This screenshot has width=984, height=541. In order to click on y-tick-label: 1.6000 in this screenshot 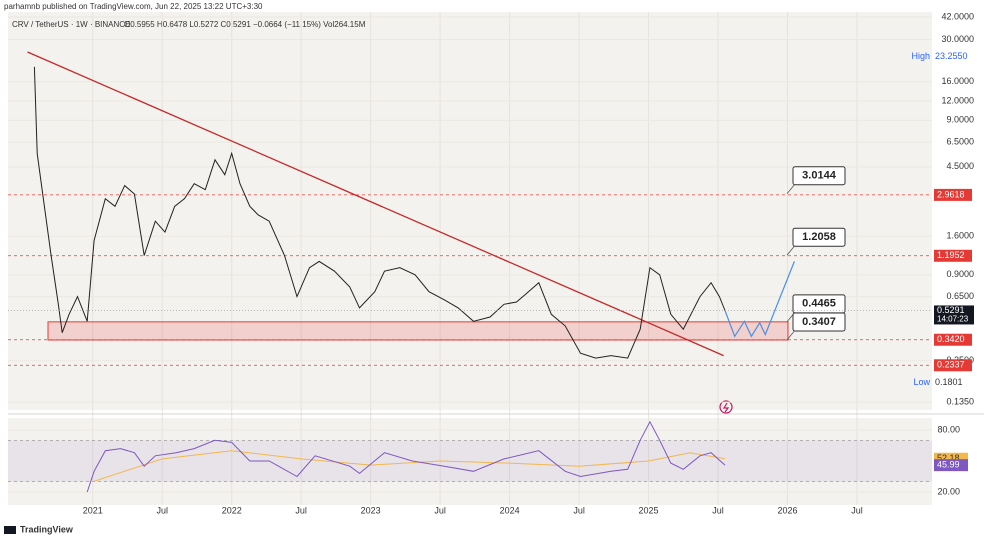, I will do `click(960, 236)`.